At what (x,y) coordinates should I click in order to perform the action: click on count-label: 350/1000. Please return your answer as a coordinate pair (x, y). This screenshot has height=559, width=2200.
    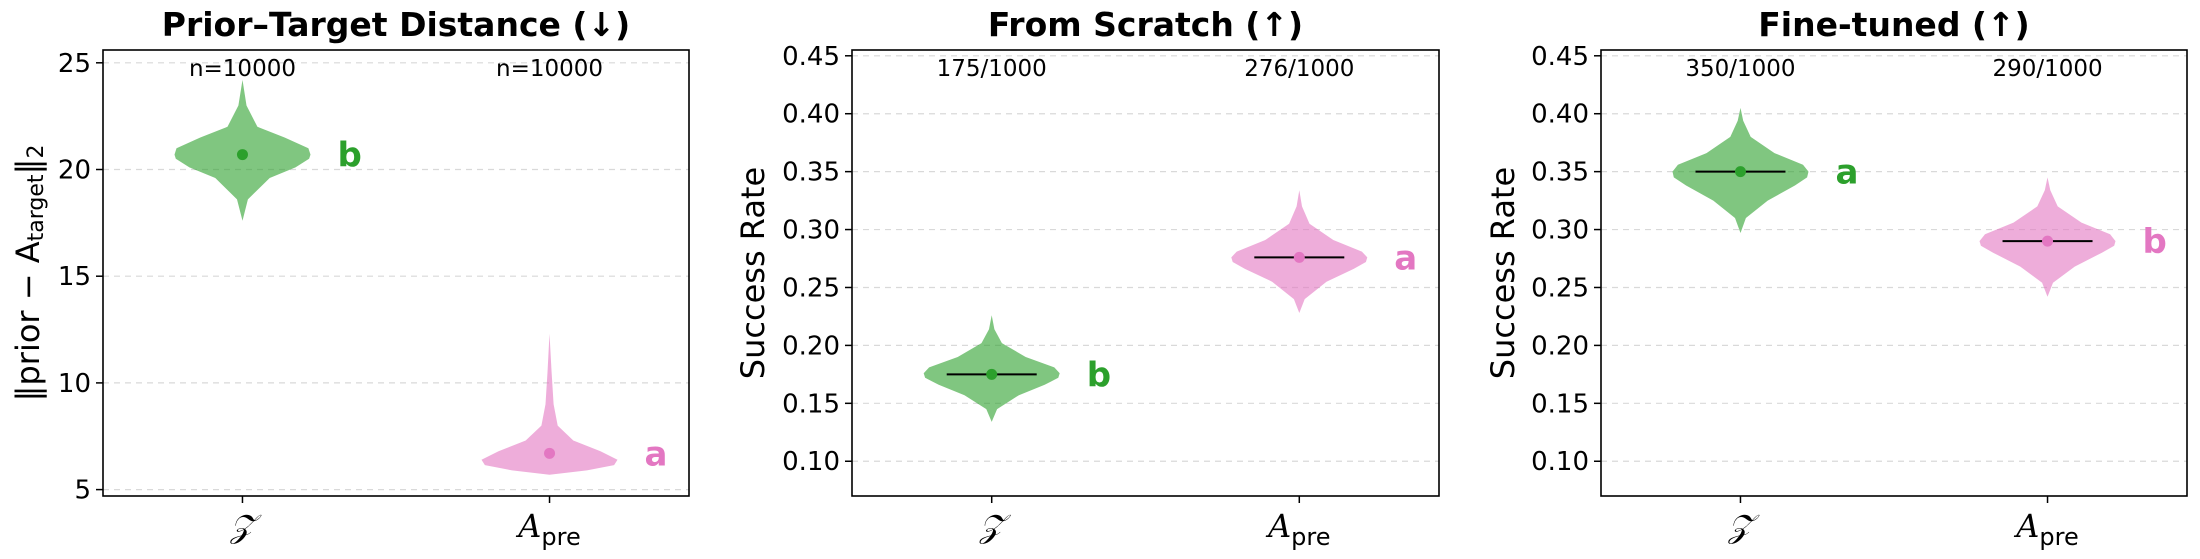
    Looking at the image, I should click on (1740, 69).